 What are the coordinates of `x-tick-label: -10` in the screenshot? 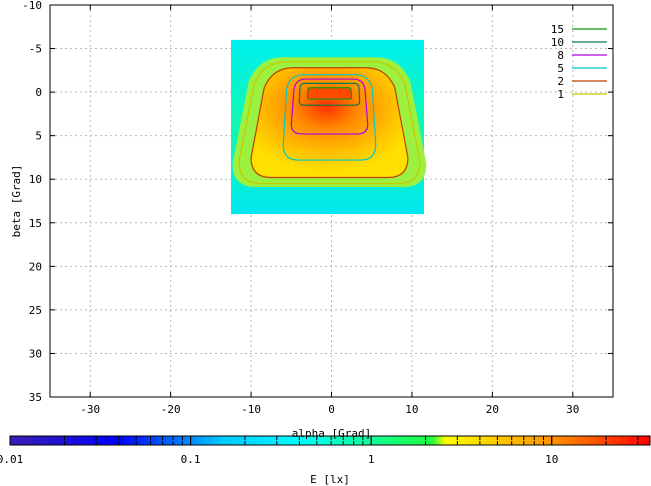 It's located at (251, 409).